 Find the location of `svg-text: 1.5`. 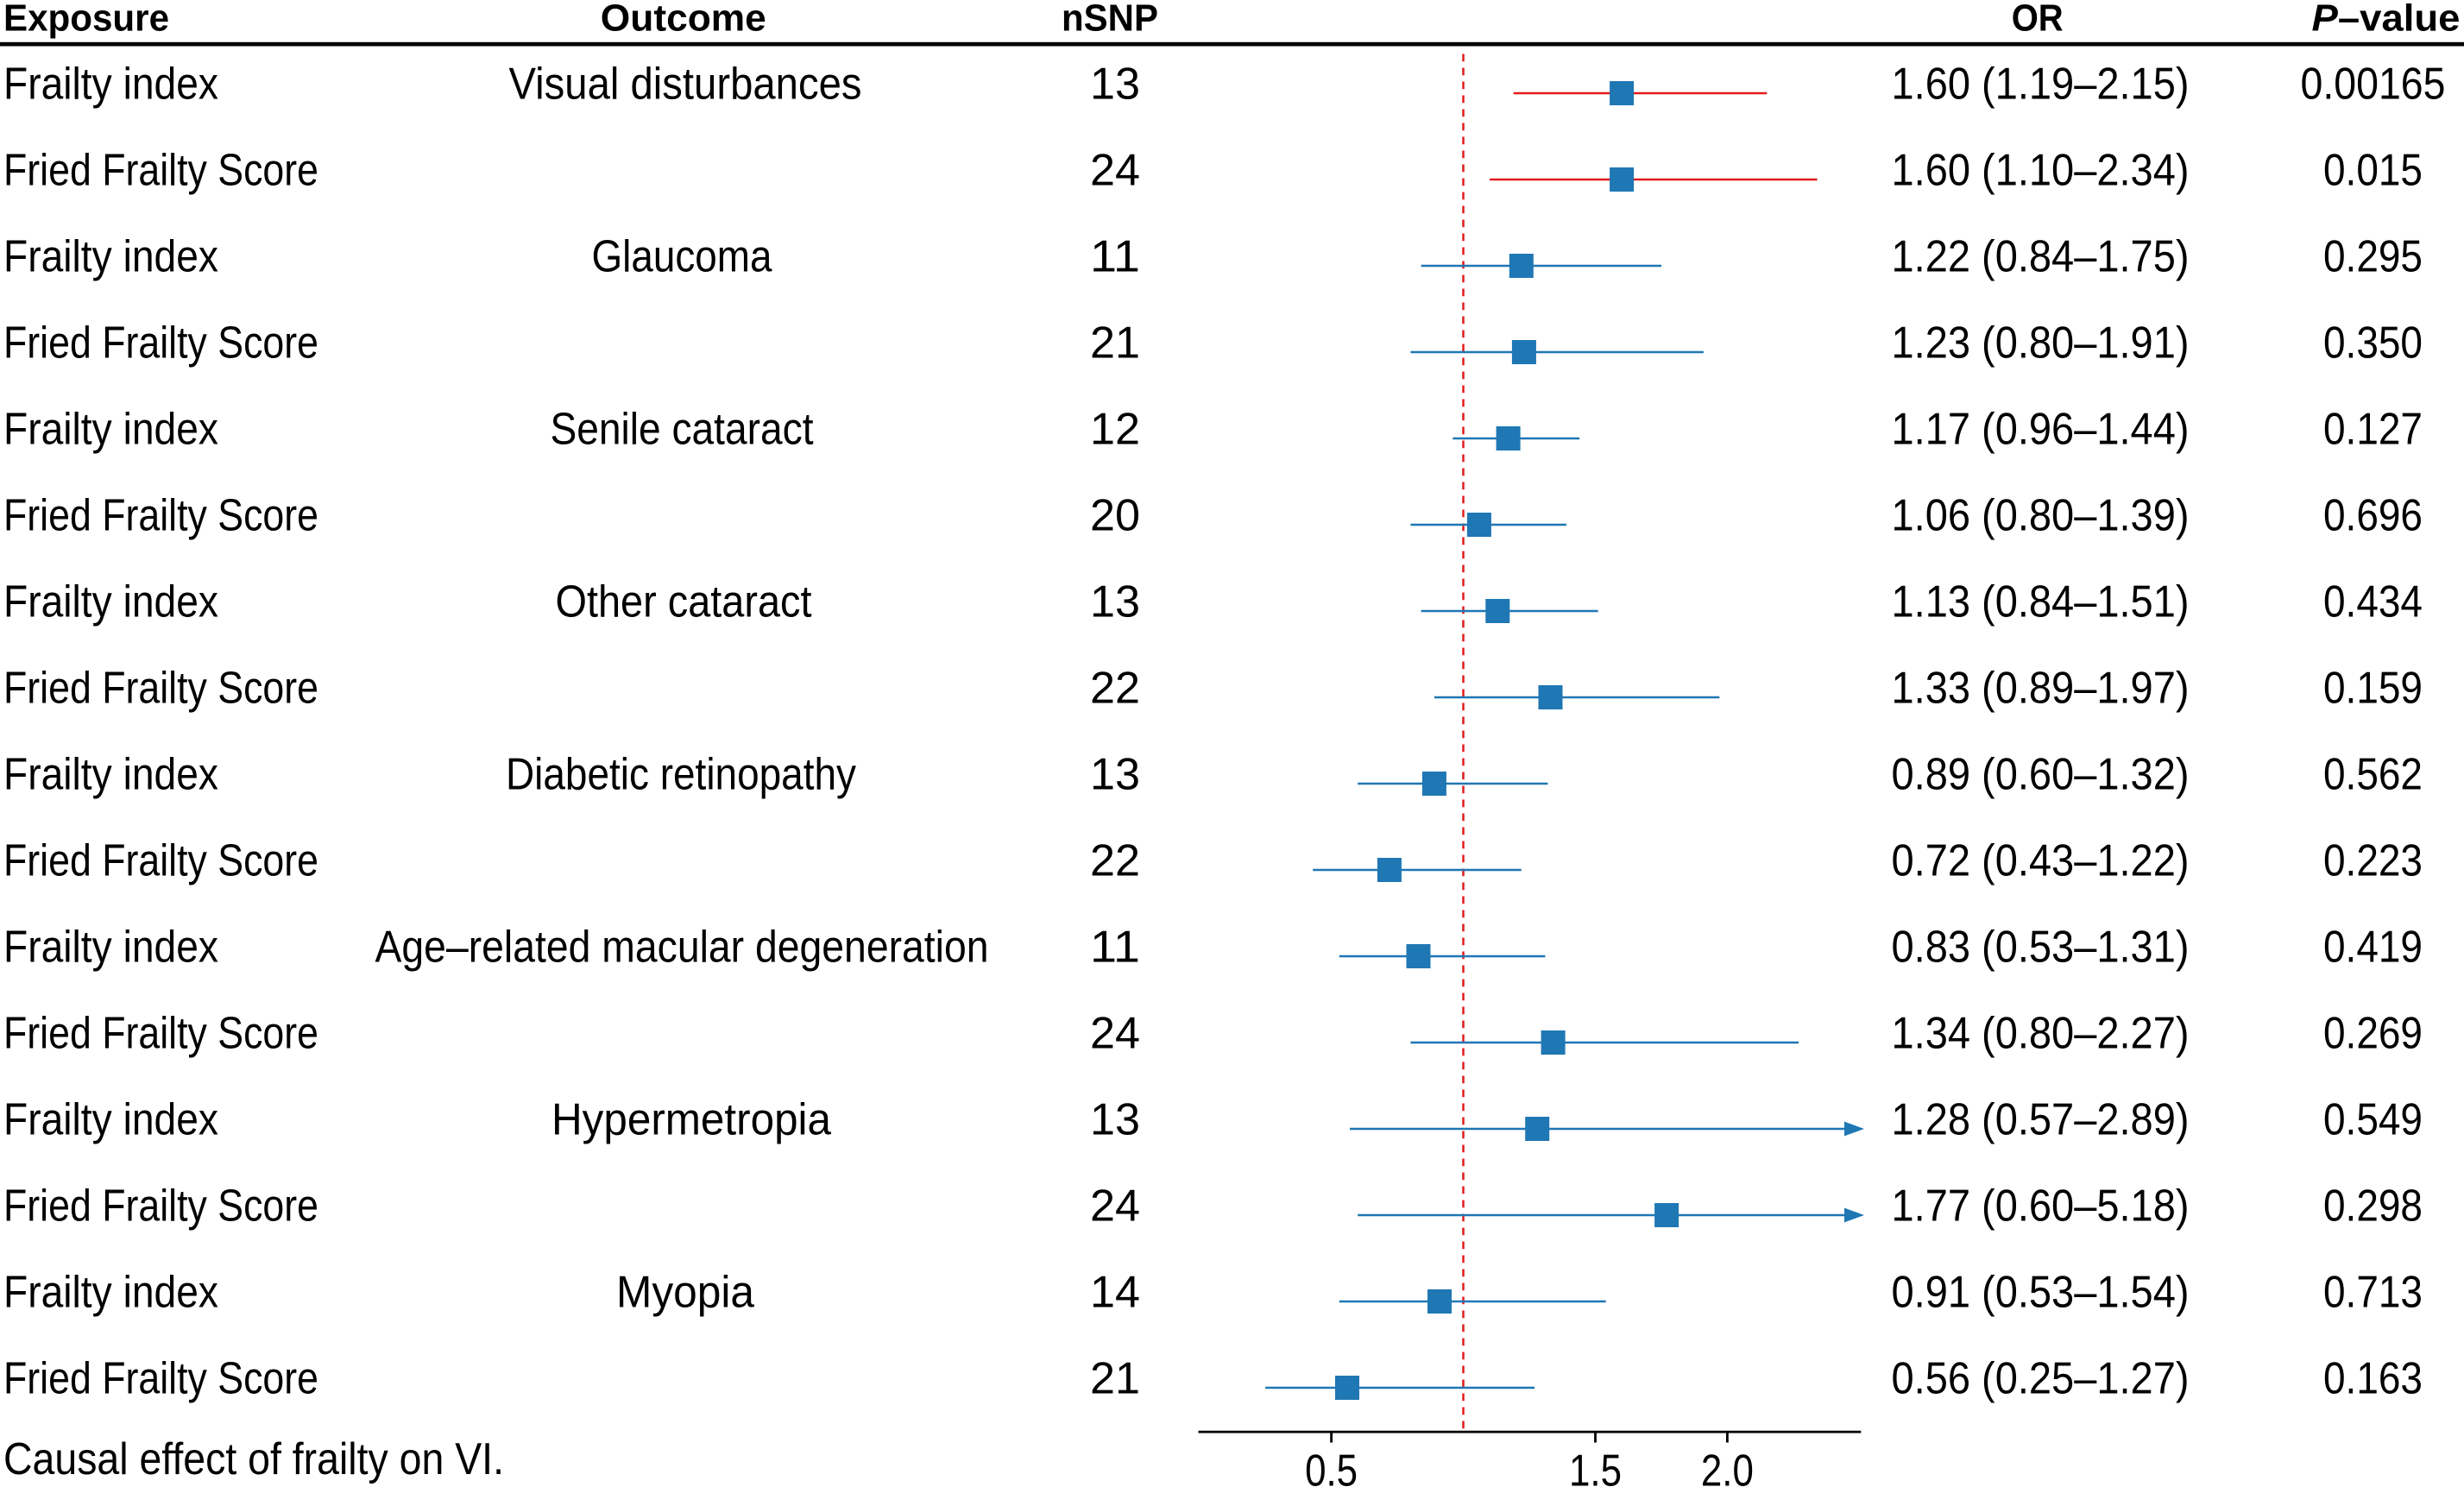

svg-text: 1.5 is located at coordinates (1595, 1466).